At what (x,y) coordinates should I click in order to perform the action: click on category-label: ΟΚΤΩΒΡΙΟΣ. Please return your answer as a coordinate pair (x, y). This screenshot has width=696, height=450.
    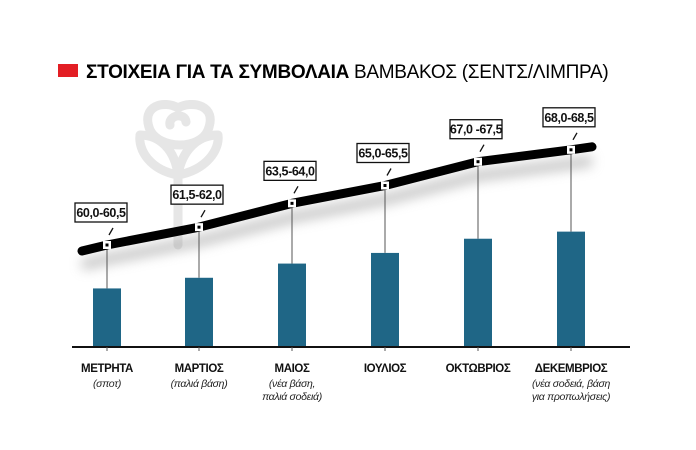
    Looking at the image, I should click on (478, 369).